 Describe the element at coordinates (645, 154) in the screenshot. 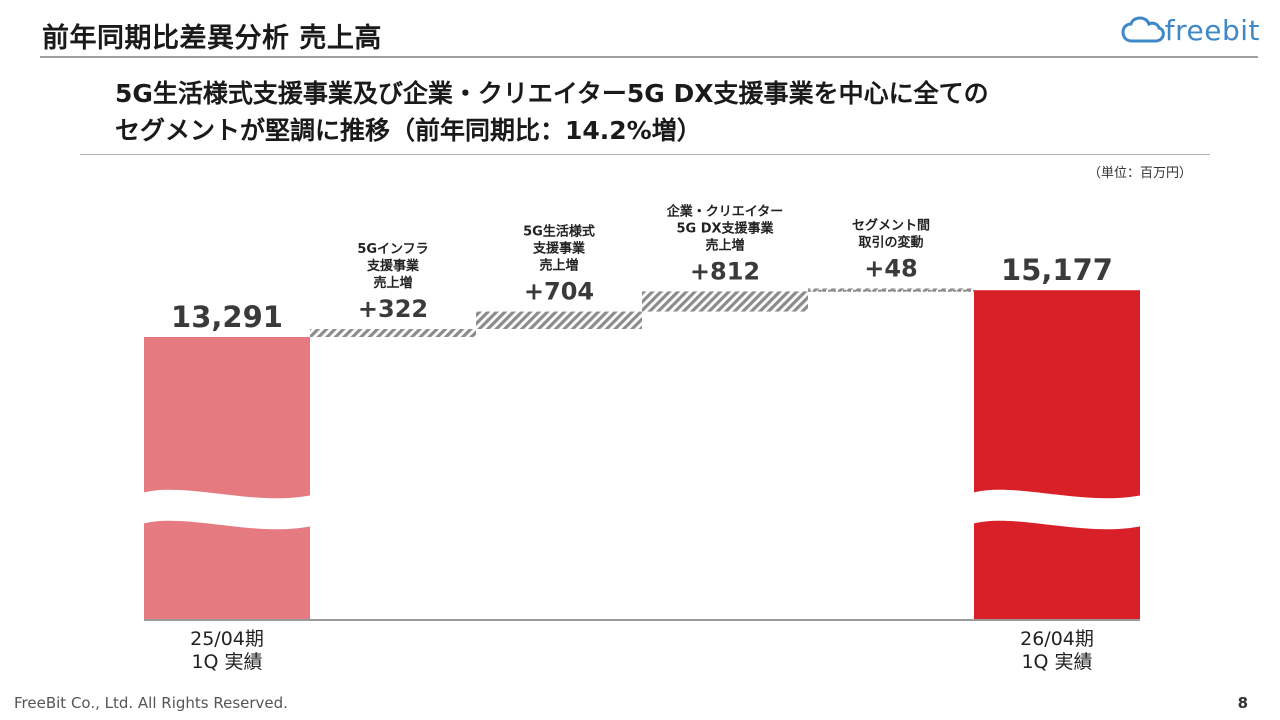

I see `headline-divider` at that location.